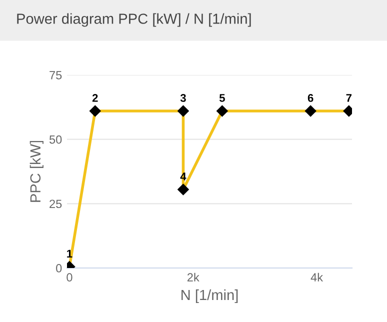 This screenshot has width=387, height=322. What do you see at coordinates (69, 277) in the screenshot?
I see `x-tick-label: 0` at bounding box center [69, 277].